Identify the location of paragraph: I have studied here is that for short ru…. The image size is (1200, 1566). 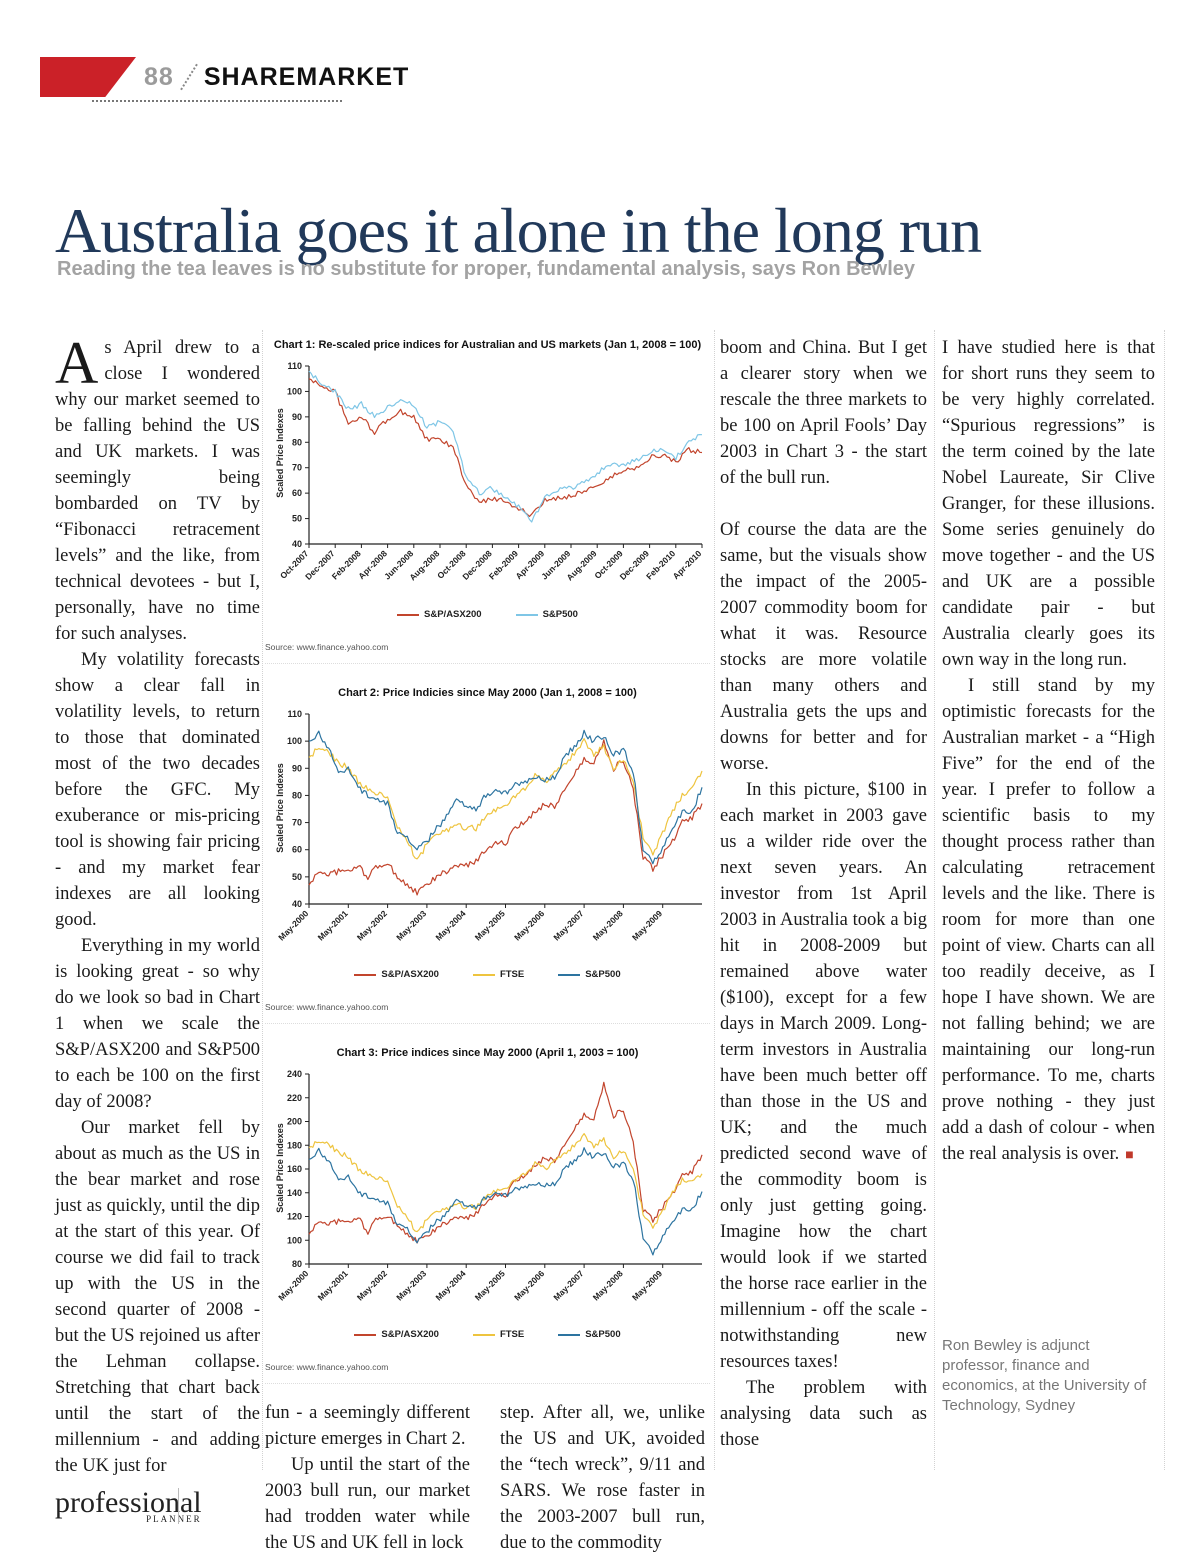
(1048, 504).